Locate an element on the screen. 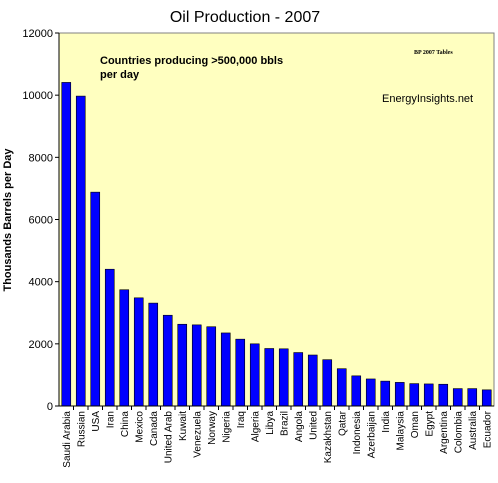 The height and width of the screenshot is (483, 498). bar-malaysia is located at coordinates (399, 394).